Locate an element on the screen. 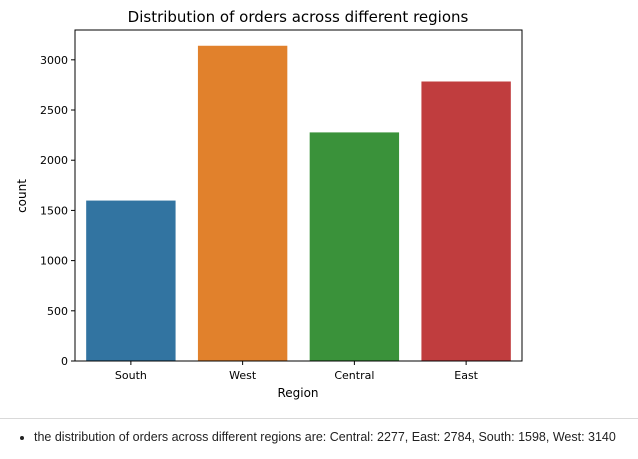  x-axis-label: Region is located at coordinates (297, 393).